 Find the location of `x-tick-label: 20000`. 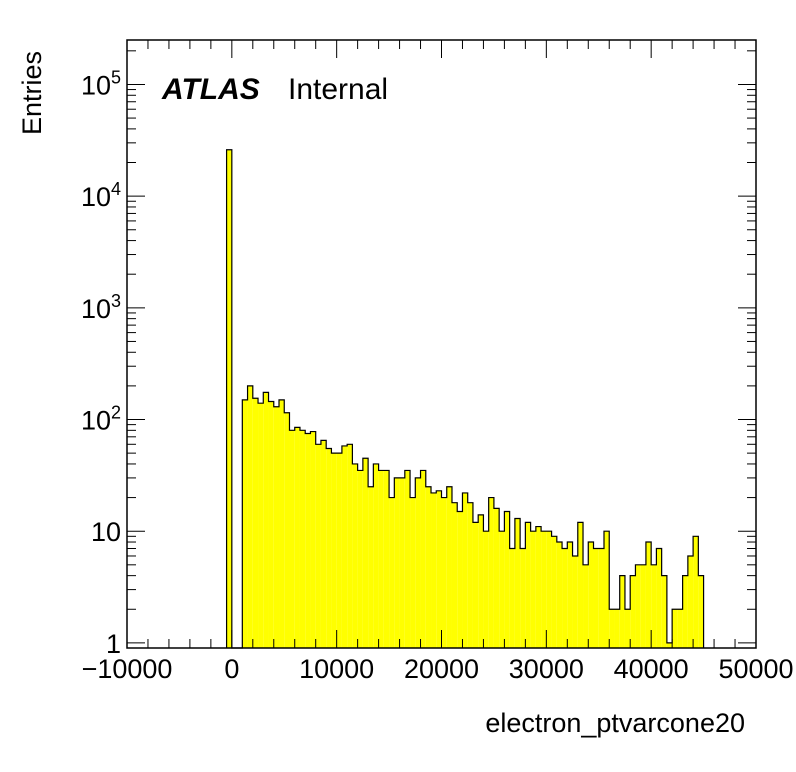

x-tick-label: 20000 is located at coordinates (441, 669).